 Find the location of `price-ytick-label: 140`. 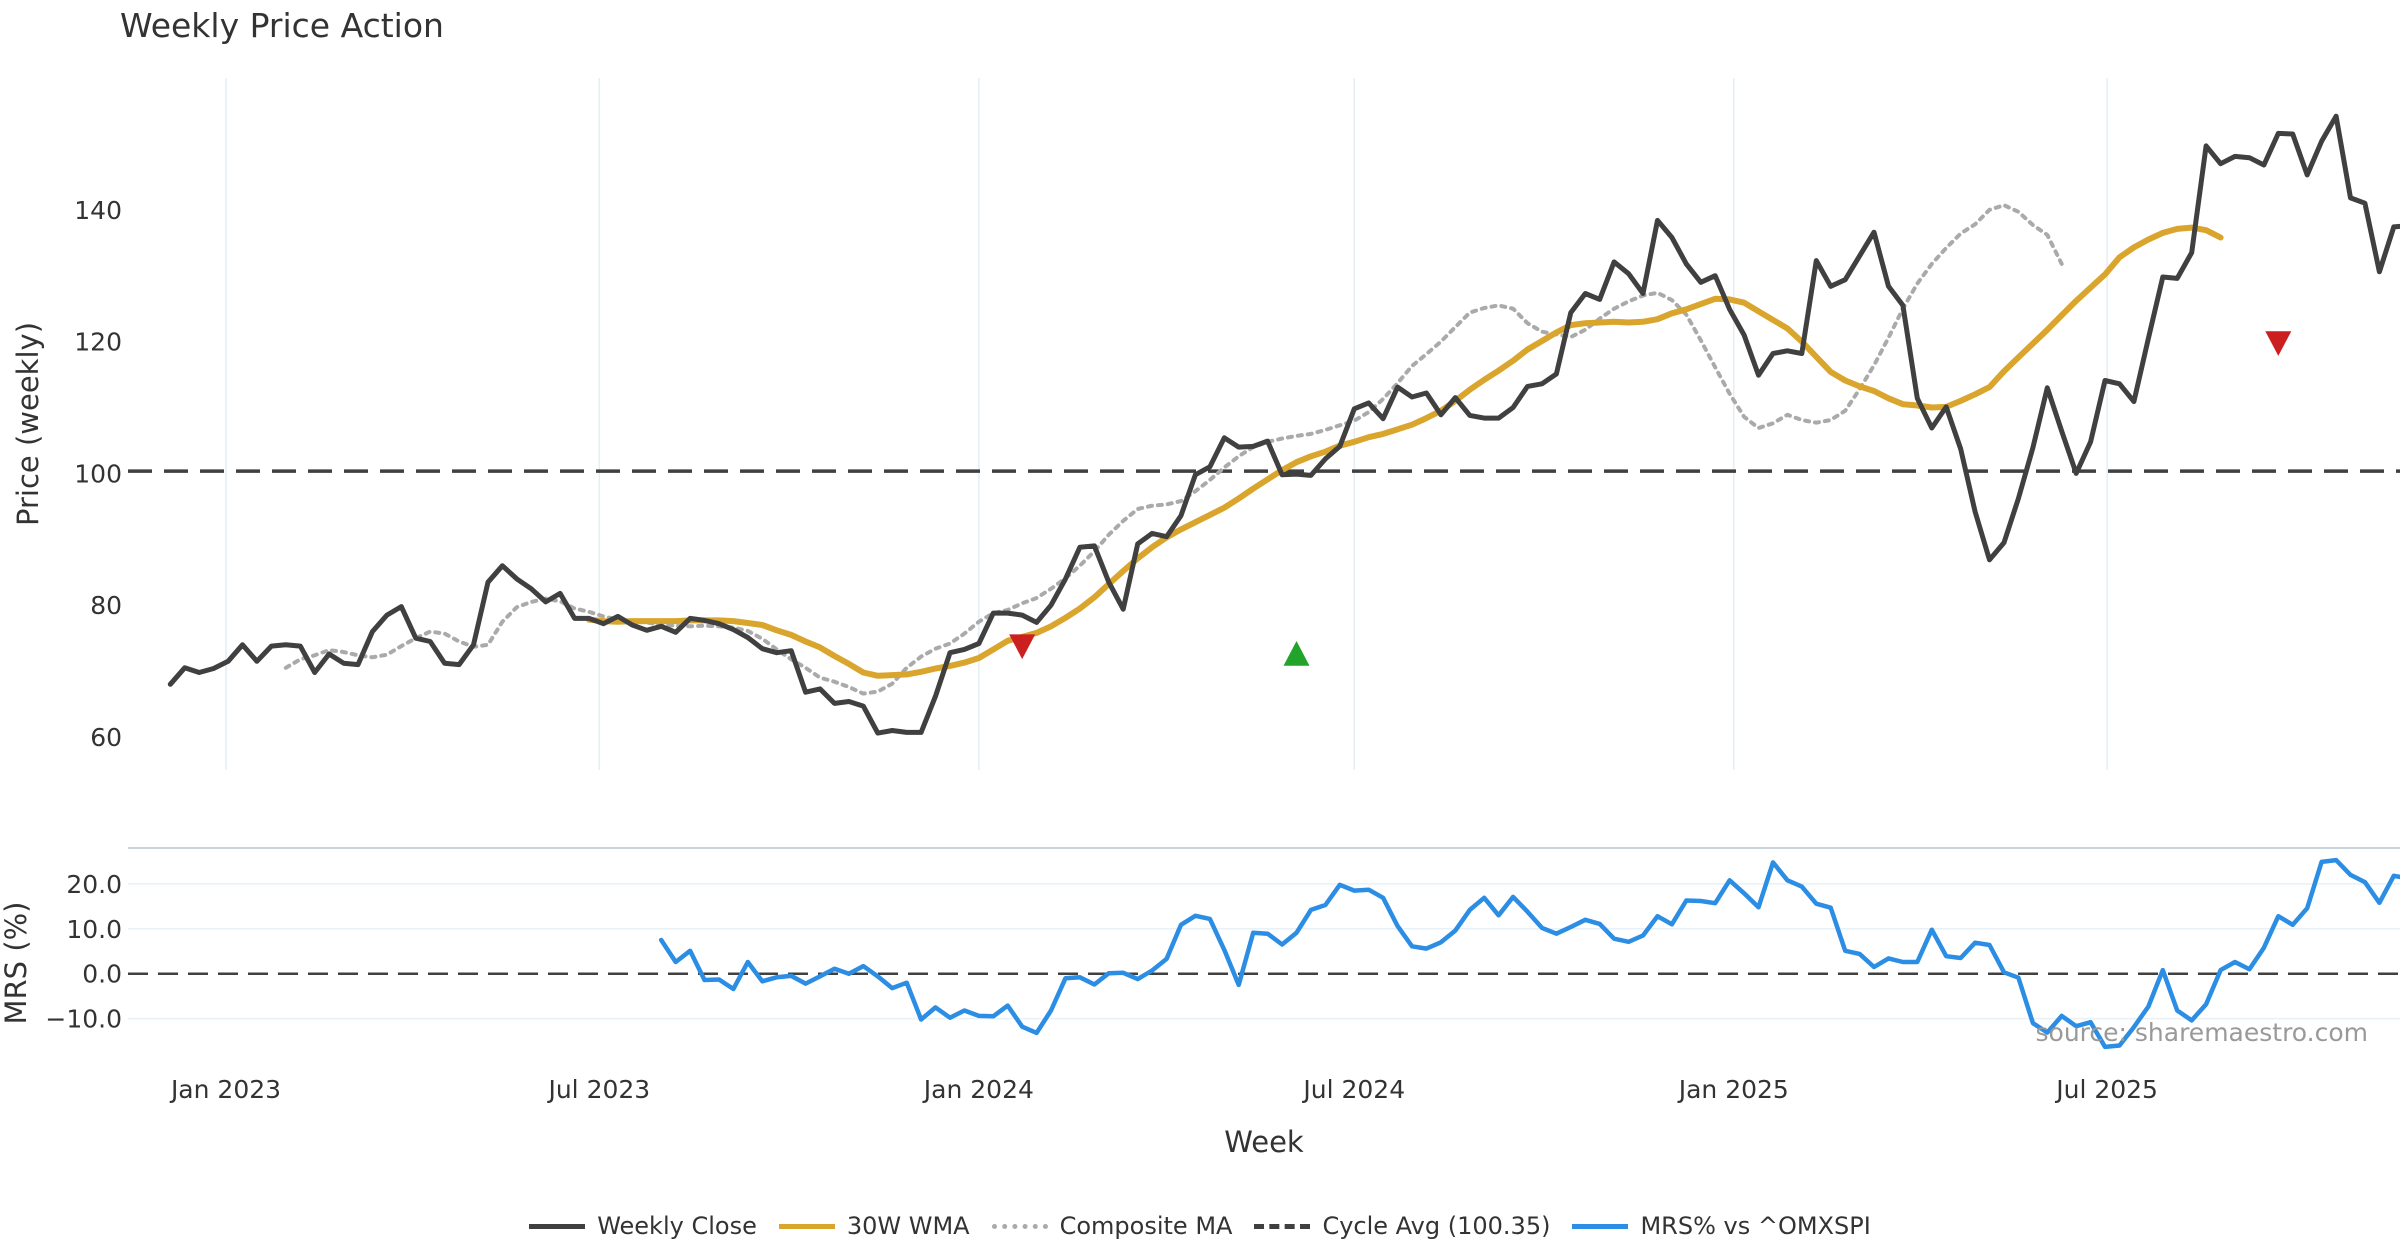

price-ytick-label: 140 is located at coordinates (98, 210).